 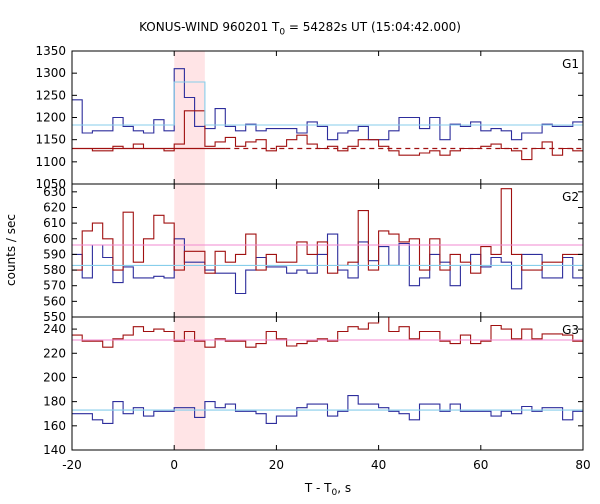 What do you see at coordinates (54, 254) in the screenshot?
I see `y-tick-label: 590` at bounding box center [54, 254].